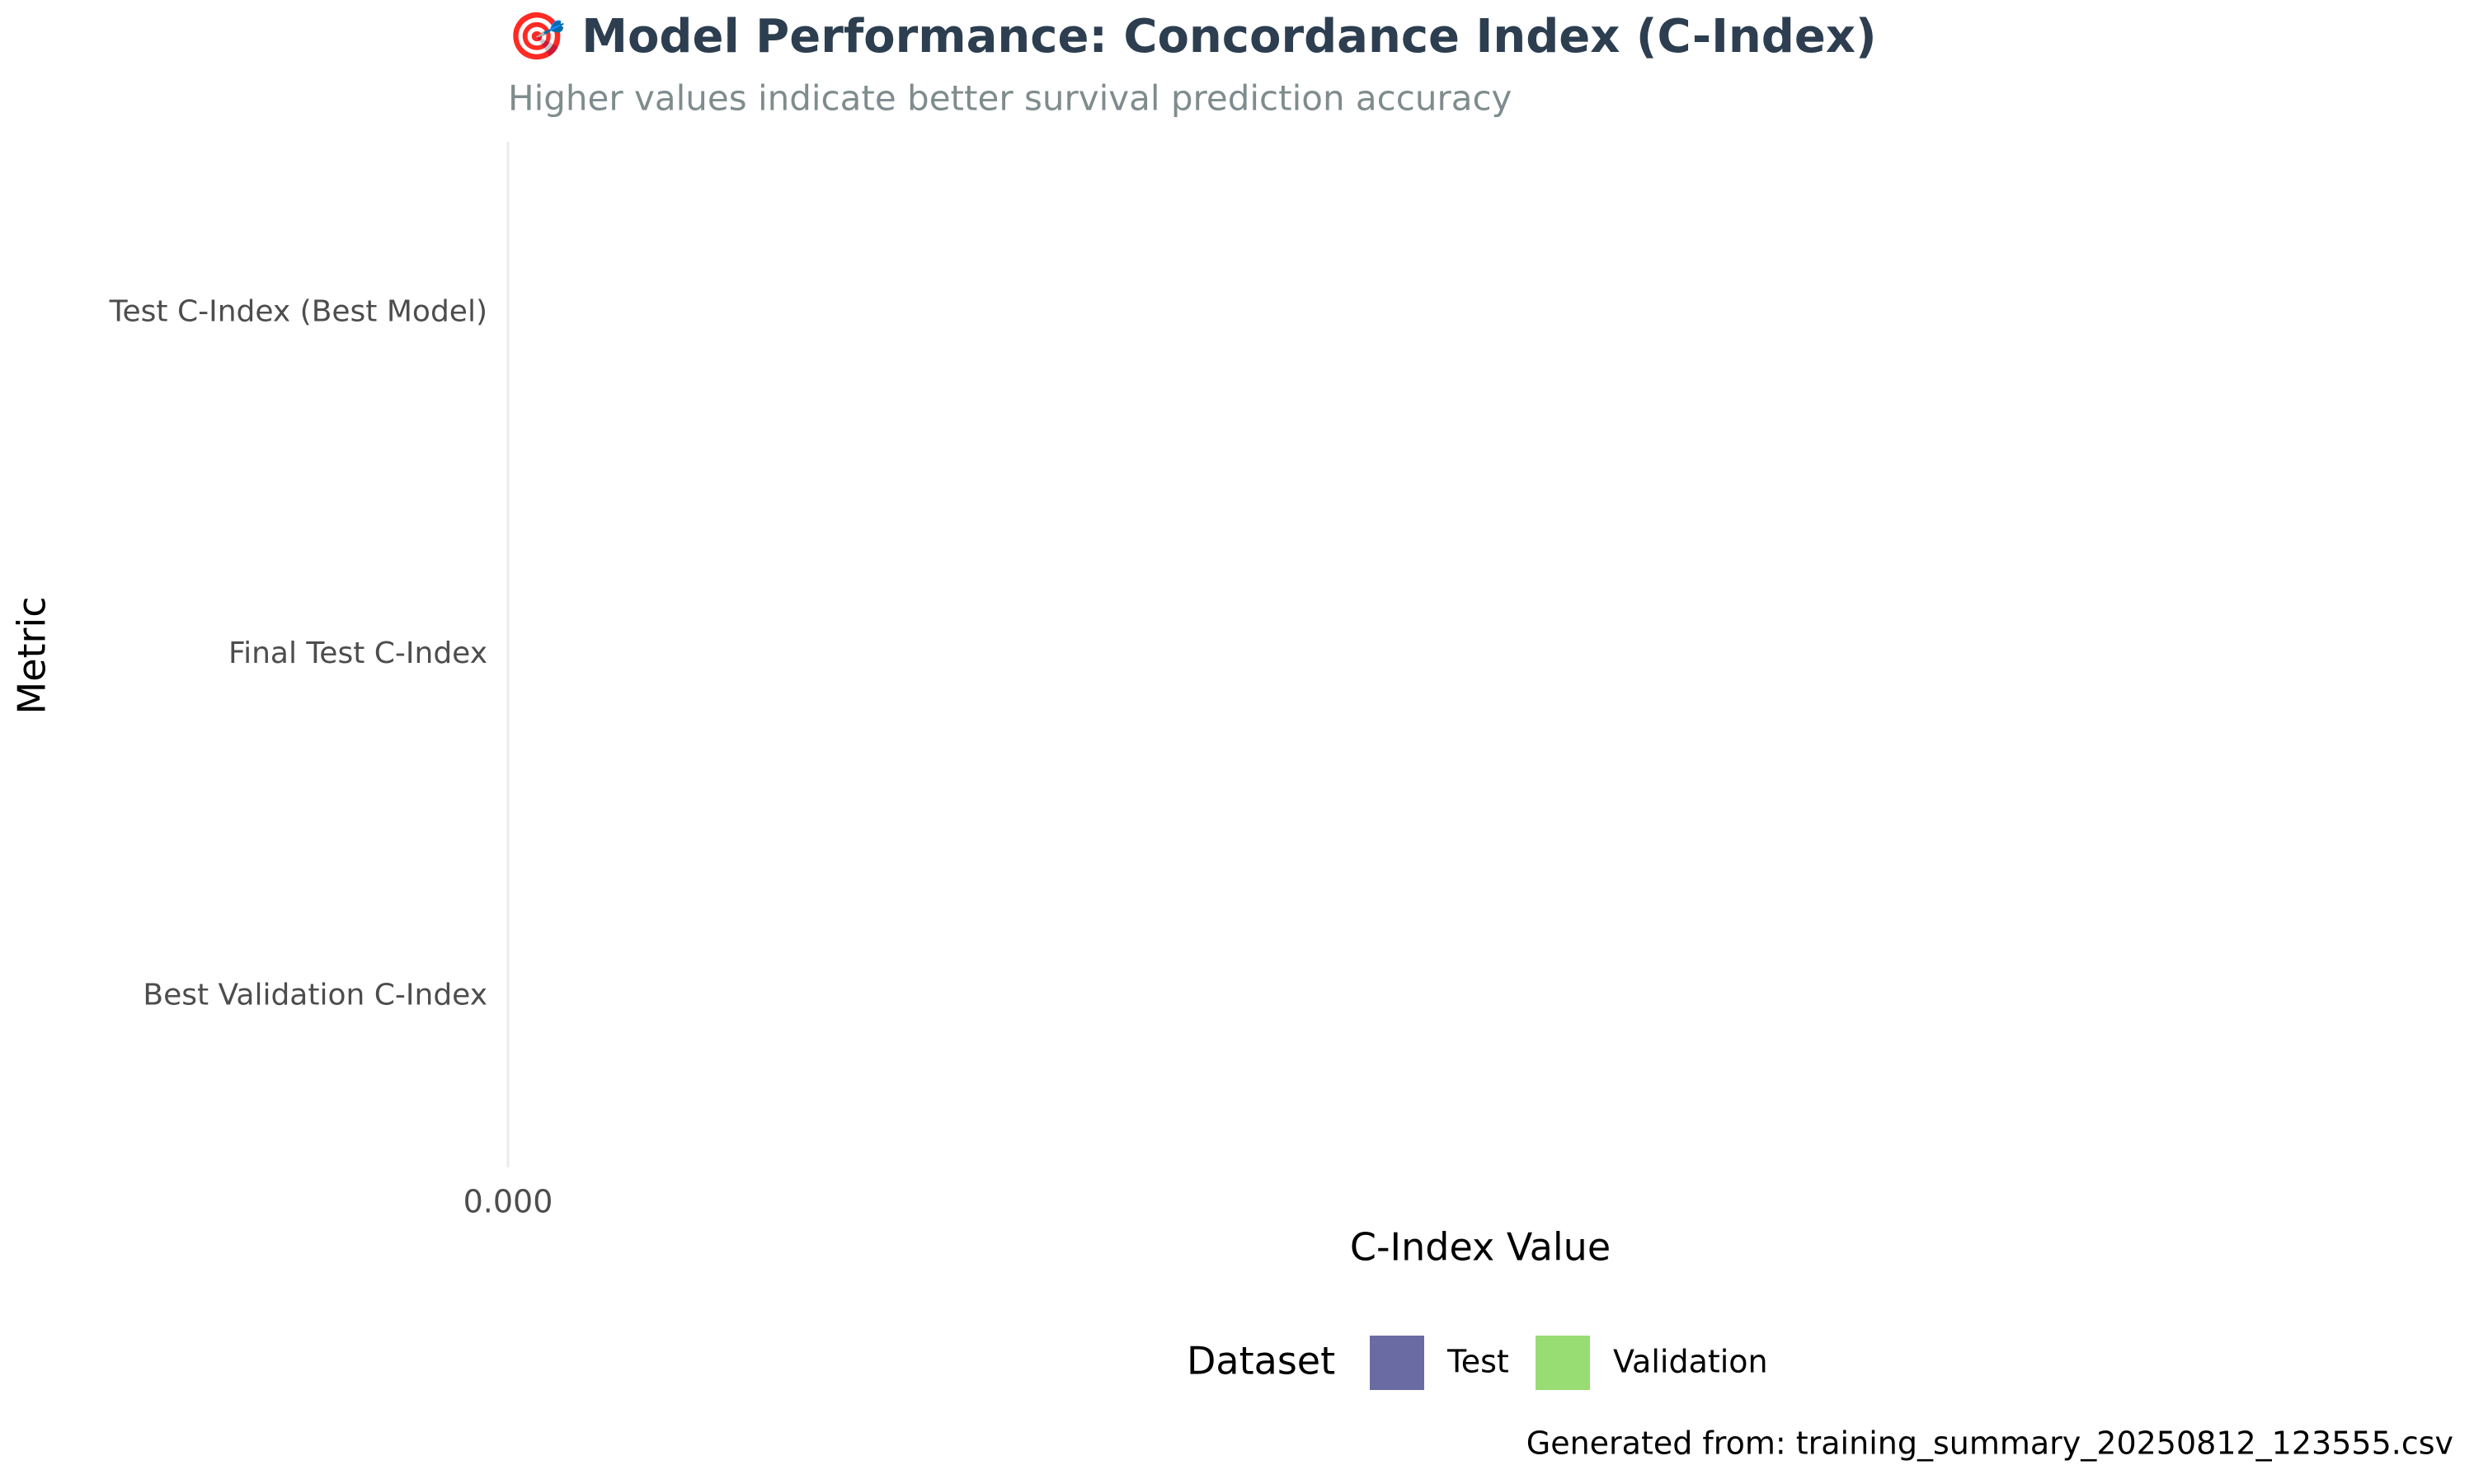 The height and width of the screenshot is (1484, 2474). Describe the element at coordinates (1480, 1247) in the screenshot. I see `x-axis-label: C-Index Value` at that location.